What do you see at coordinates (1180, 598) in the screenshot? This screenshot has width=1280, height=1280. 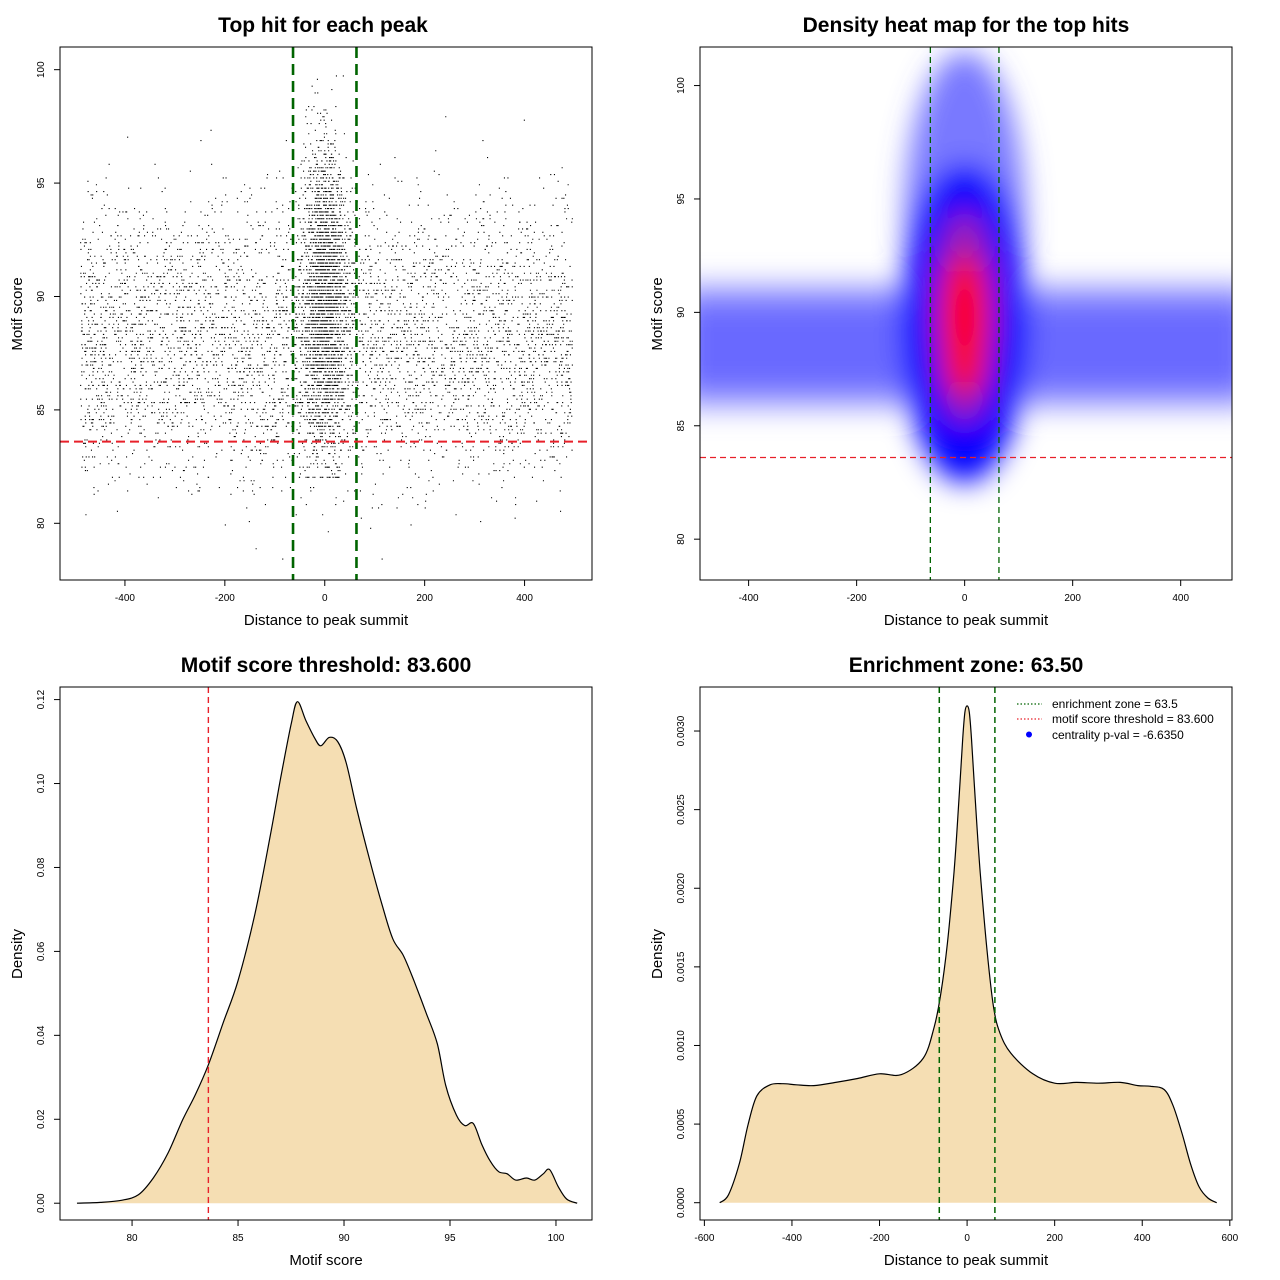 I see `heatmap-x-tick-label: 400` at bounding box center [1180, 598].